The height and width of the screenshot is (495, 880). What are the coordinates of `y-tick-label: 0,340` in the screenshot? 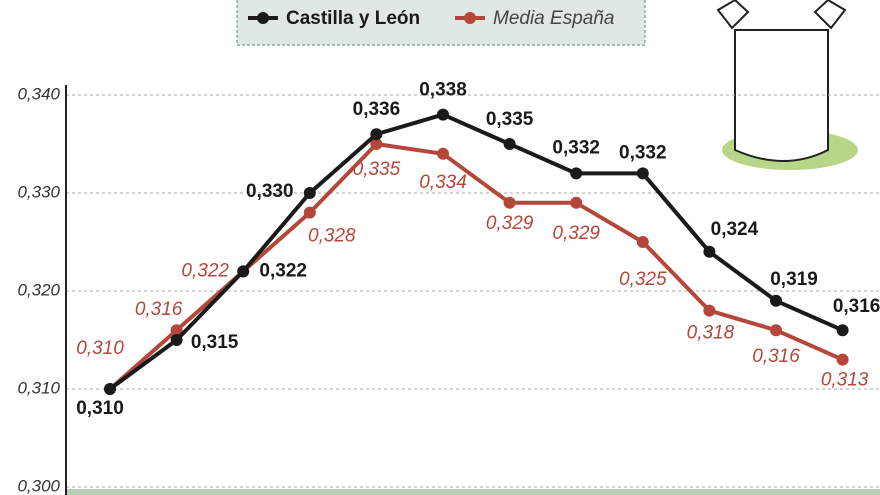 It's located at (38, 93).